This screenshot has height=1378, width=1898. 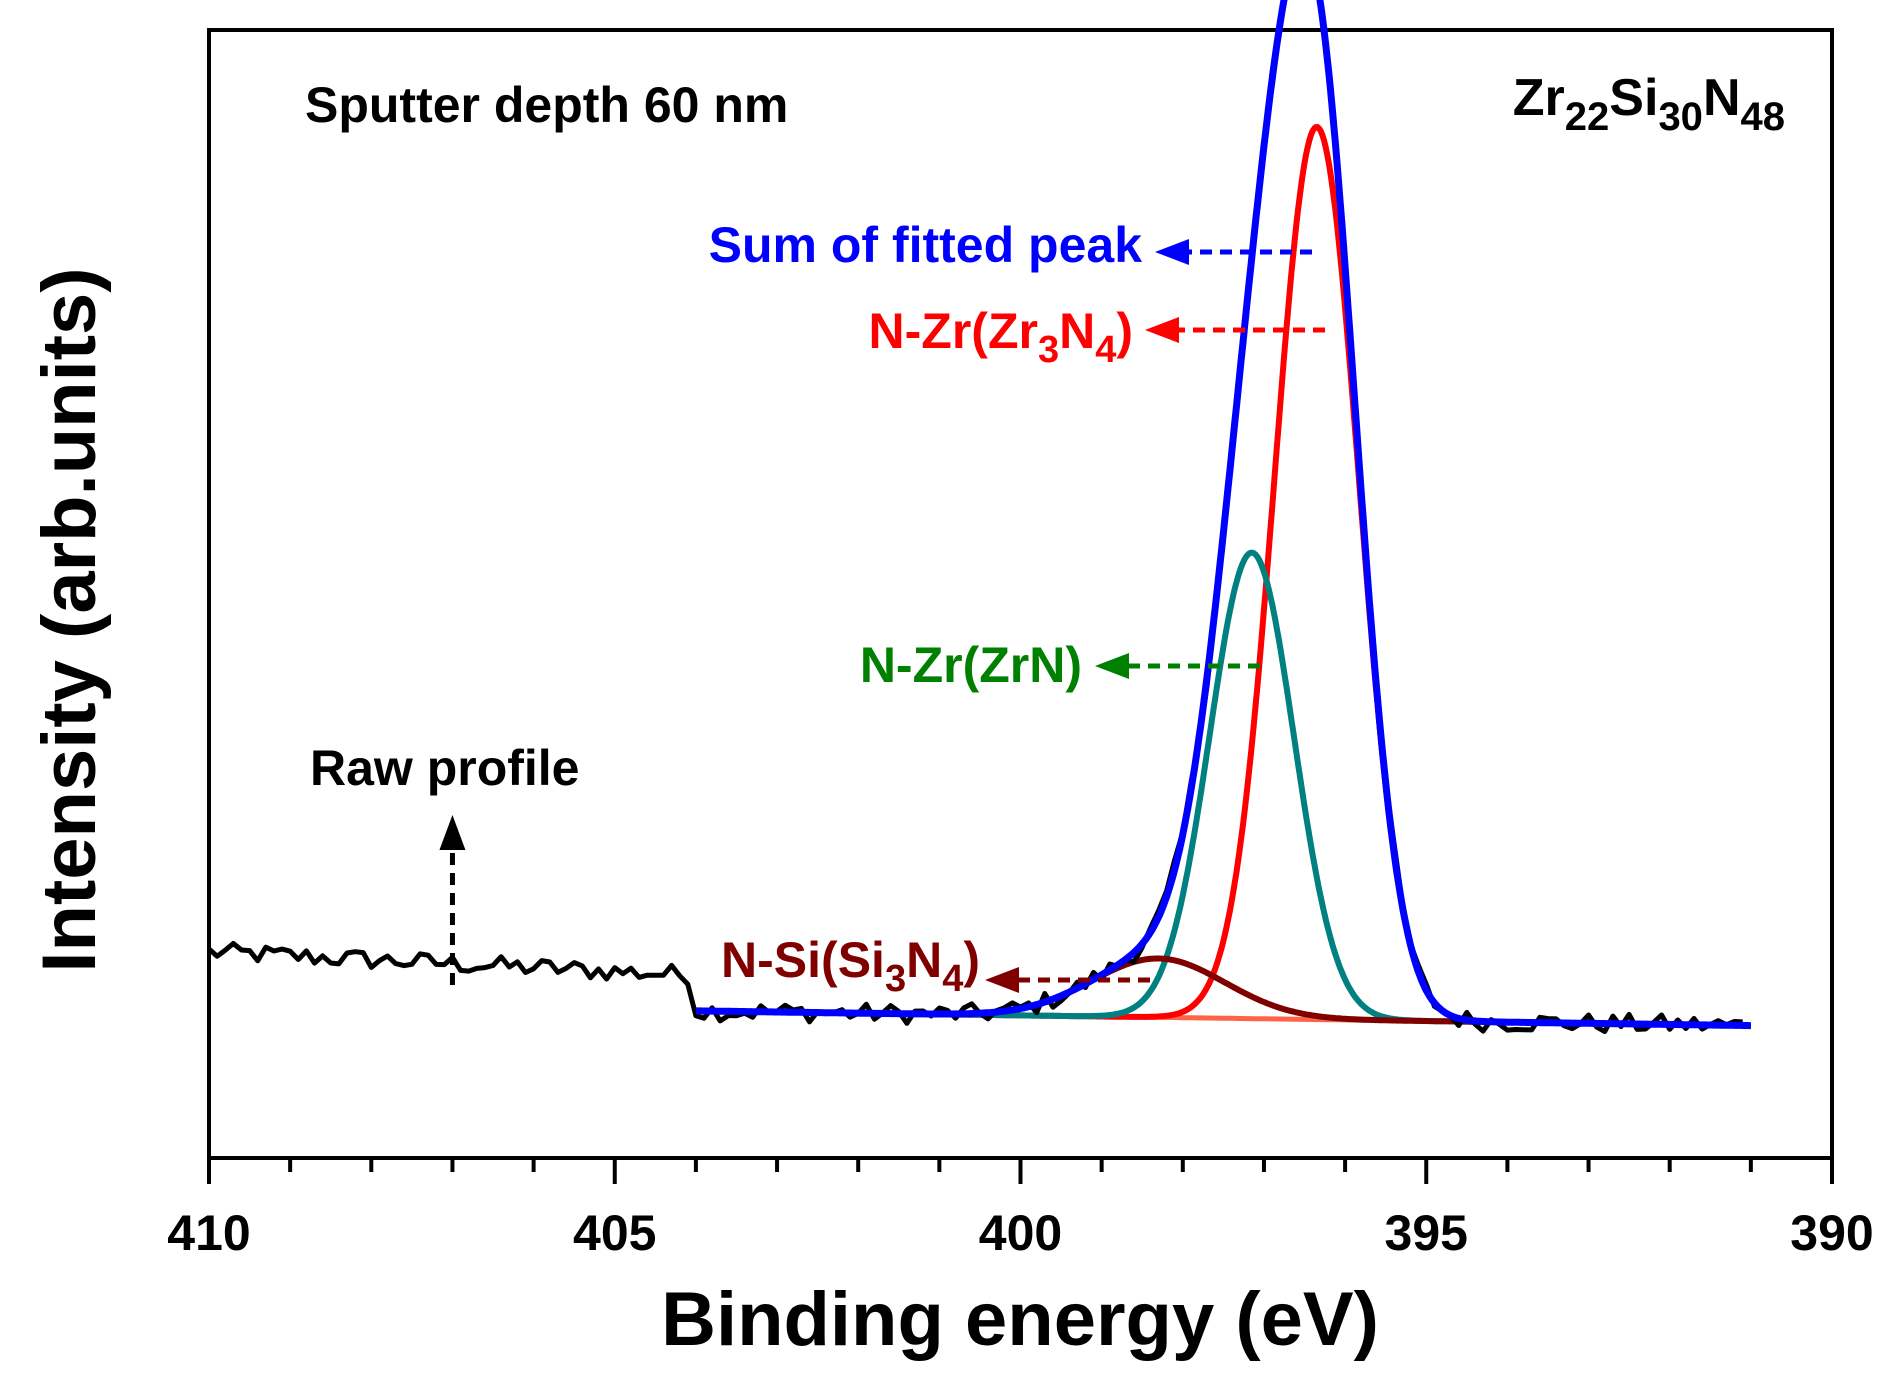 I want to click on n-si-si3n4-label: N-Si(Si3N4), so click(x=850, y=966).